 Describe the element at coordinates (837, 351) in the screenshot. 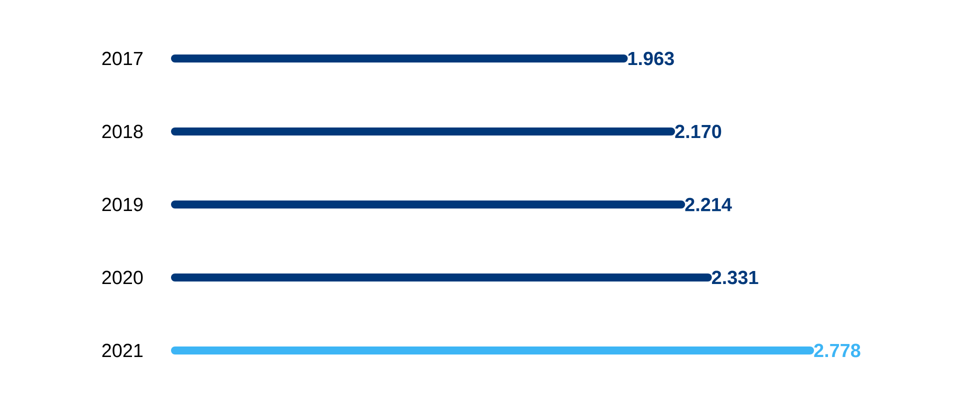

I see `data-label: 2.778` at that location.